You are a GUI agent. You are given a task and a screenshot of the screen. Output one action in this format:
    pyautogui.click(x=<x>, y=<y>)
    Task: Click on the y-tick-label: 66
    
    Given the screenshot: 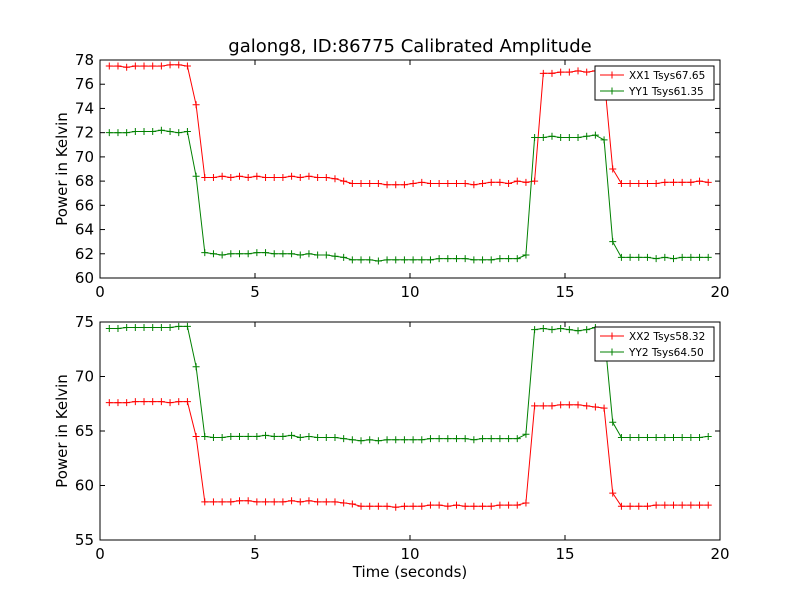 What is the action you would take?
    pyautogui.click(x=84, y=205)
    